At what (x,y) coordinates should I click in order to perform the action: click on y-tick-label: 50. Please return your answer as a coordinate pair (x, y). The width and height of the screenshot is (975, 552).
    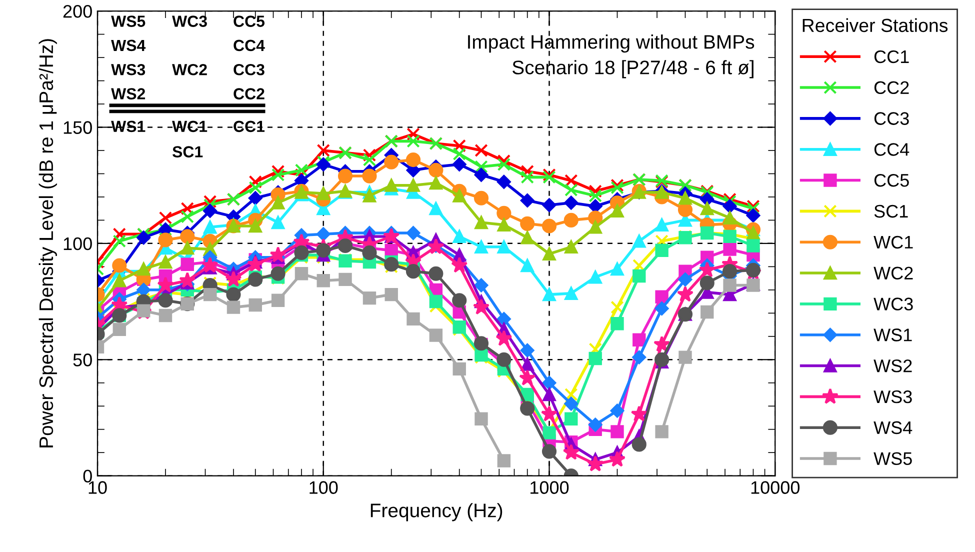
    Looking at the image, I should click on (82, 360).